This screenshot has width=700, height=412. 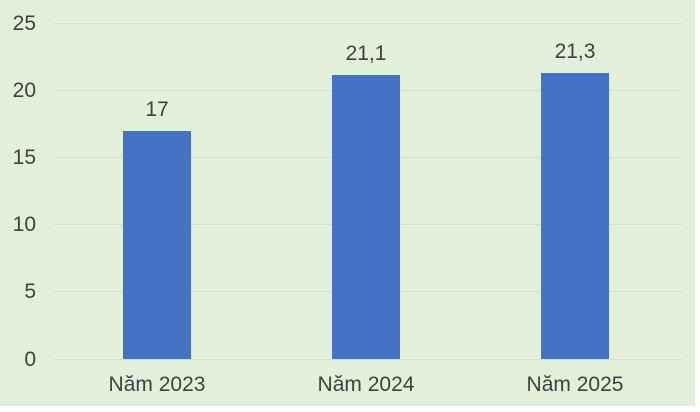 What do you see at coordinates (366, 54) in the screenshot?
I see `bar-value-label: 21,1` at bounding box center [366, 54].